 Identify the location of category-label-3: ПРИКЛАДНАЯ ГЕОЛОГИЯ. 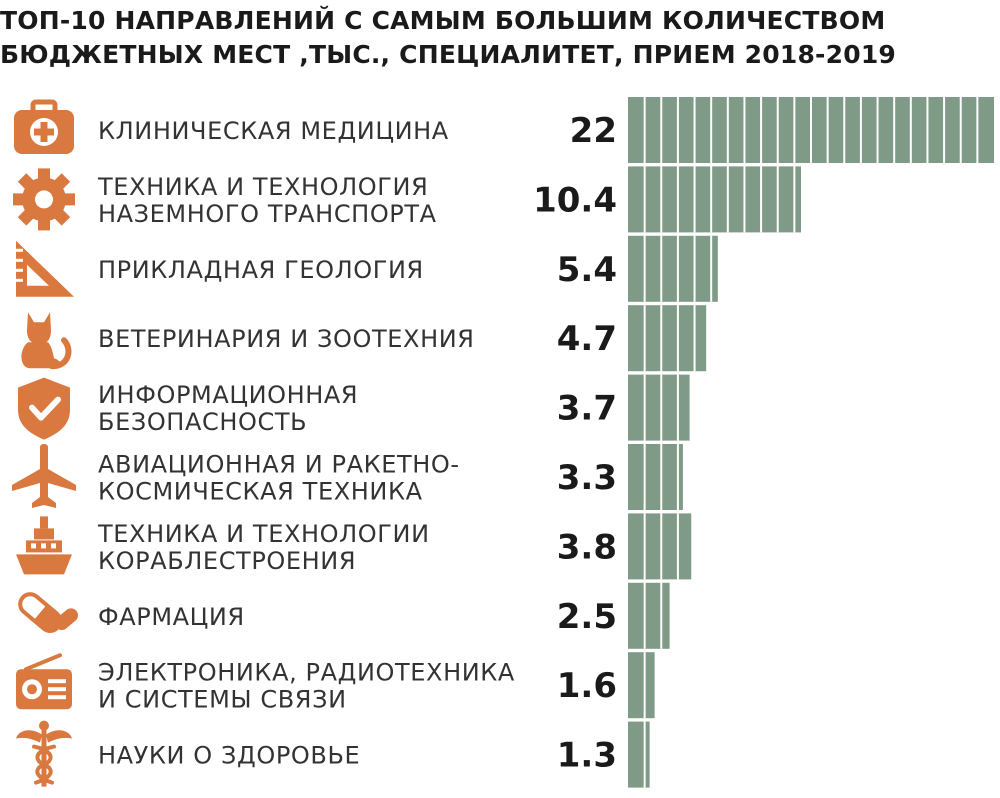
(261, 270).